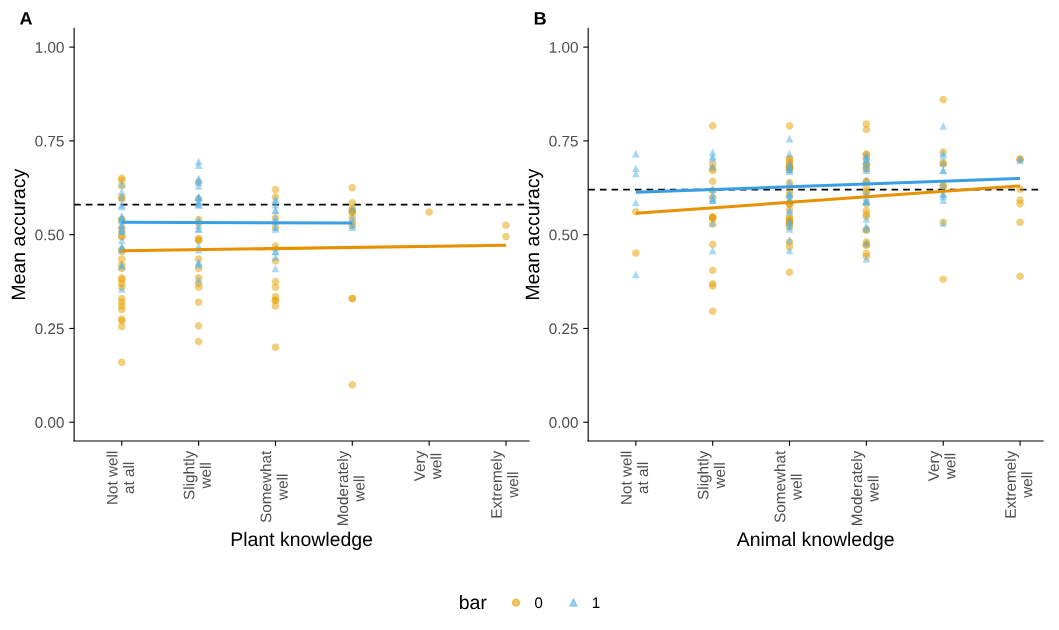 This screenshot has height=630, width=1059. I want to click on x-axis-title: Plant knowledge, so click(302, 540).